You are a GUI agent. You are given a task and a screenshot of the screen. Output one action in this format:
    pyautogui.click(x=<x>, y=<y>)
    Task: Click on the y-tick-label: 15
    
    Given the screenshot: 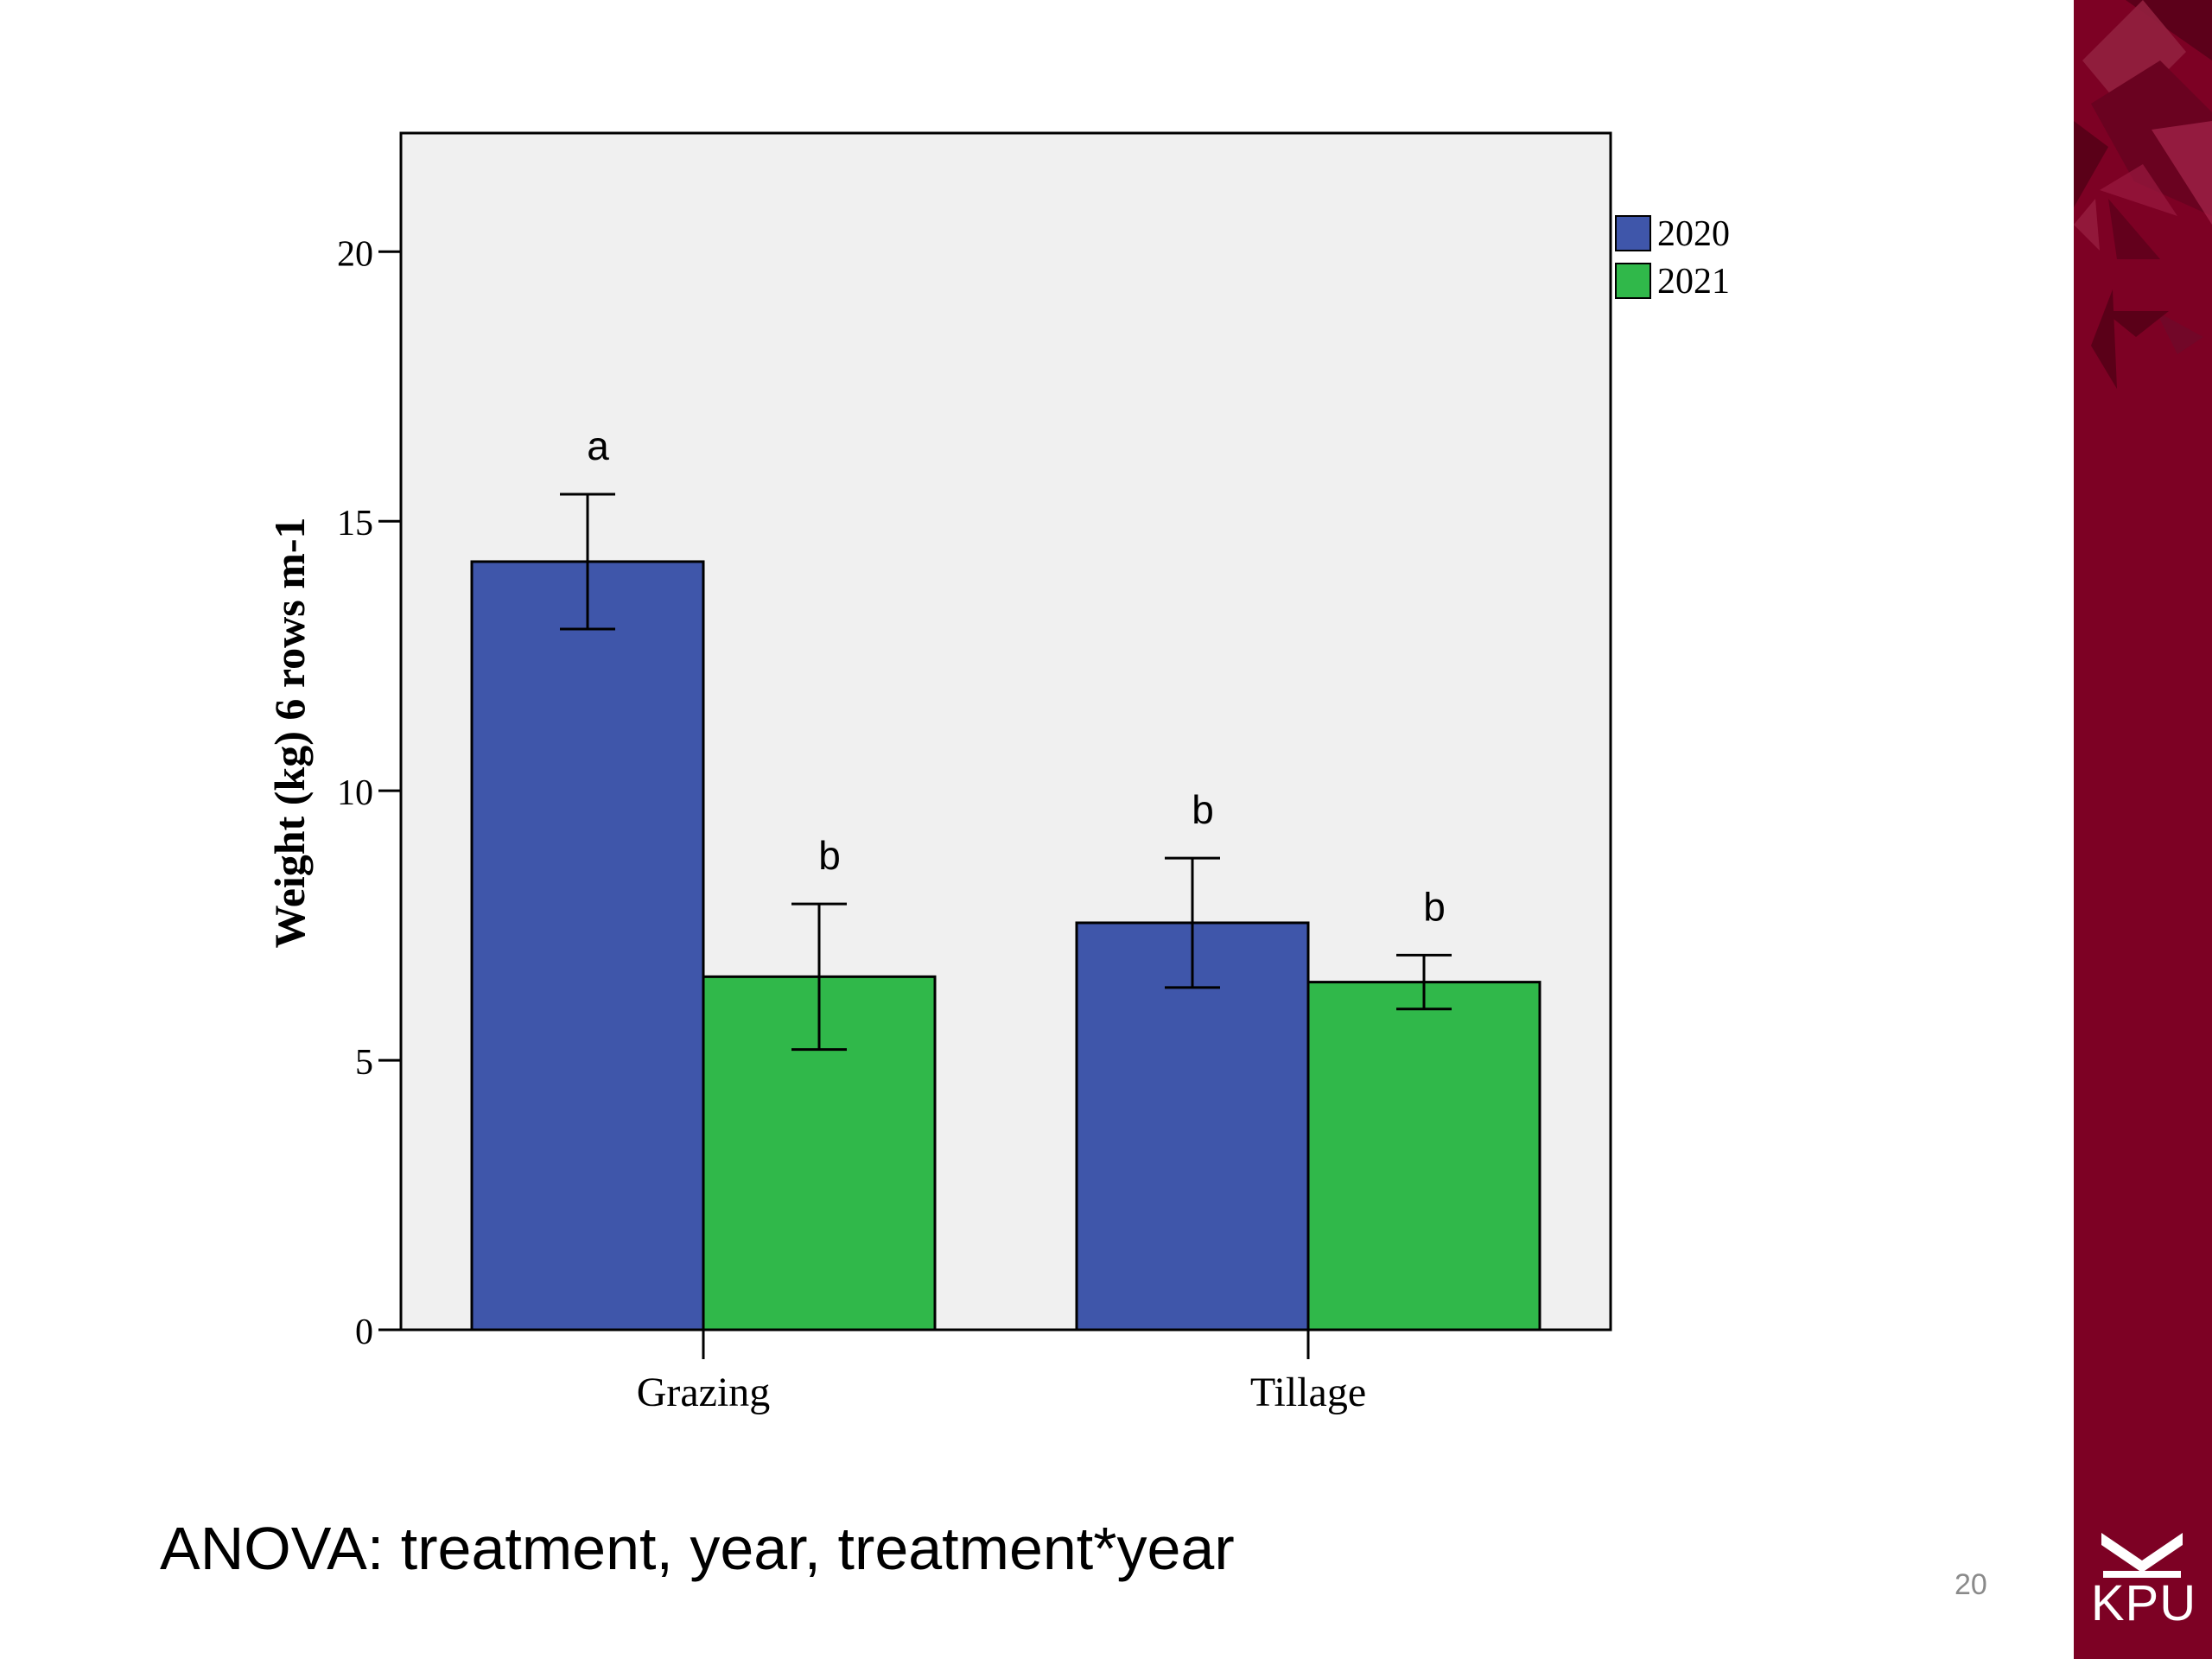 What is the action you would take?
    pyautogui.click(x=355, y=523)
    